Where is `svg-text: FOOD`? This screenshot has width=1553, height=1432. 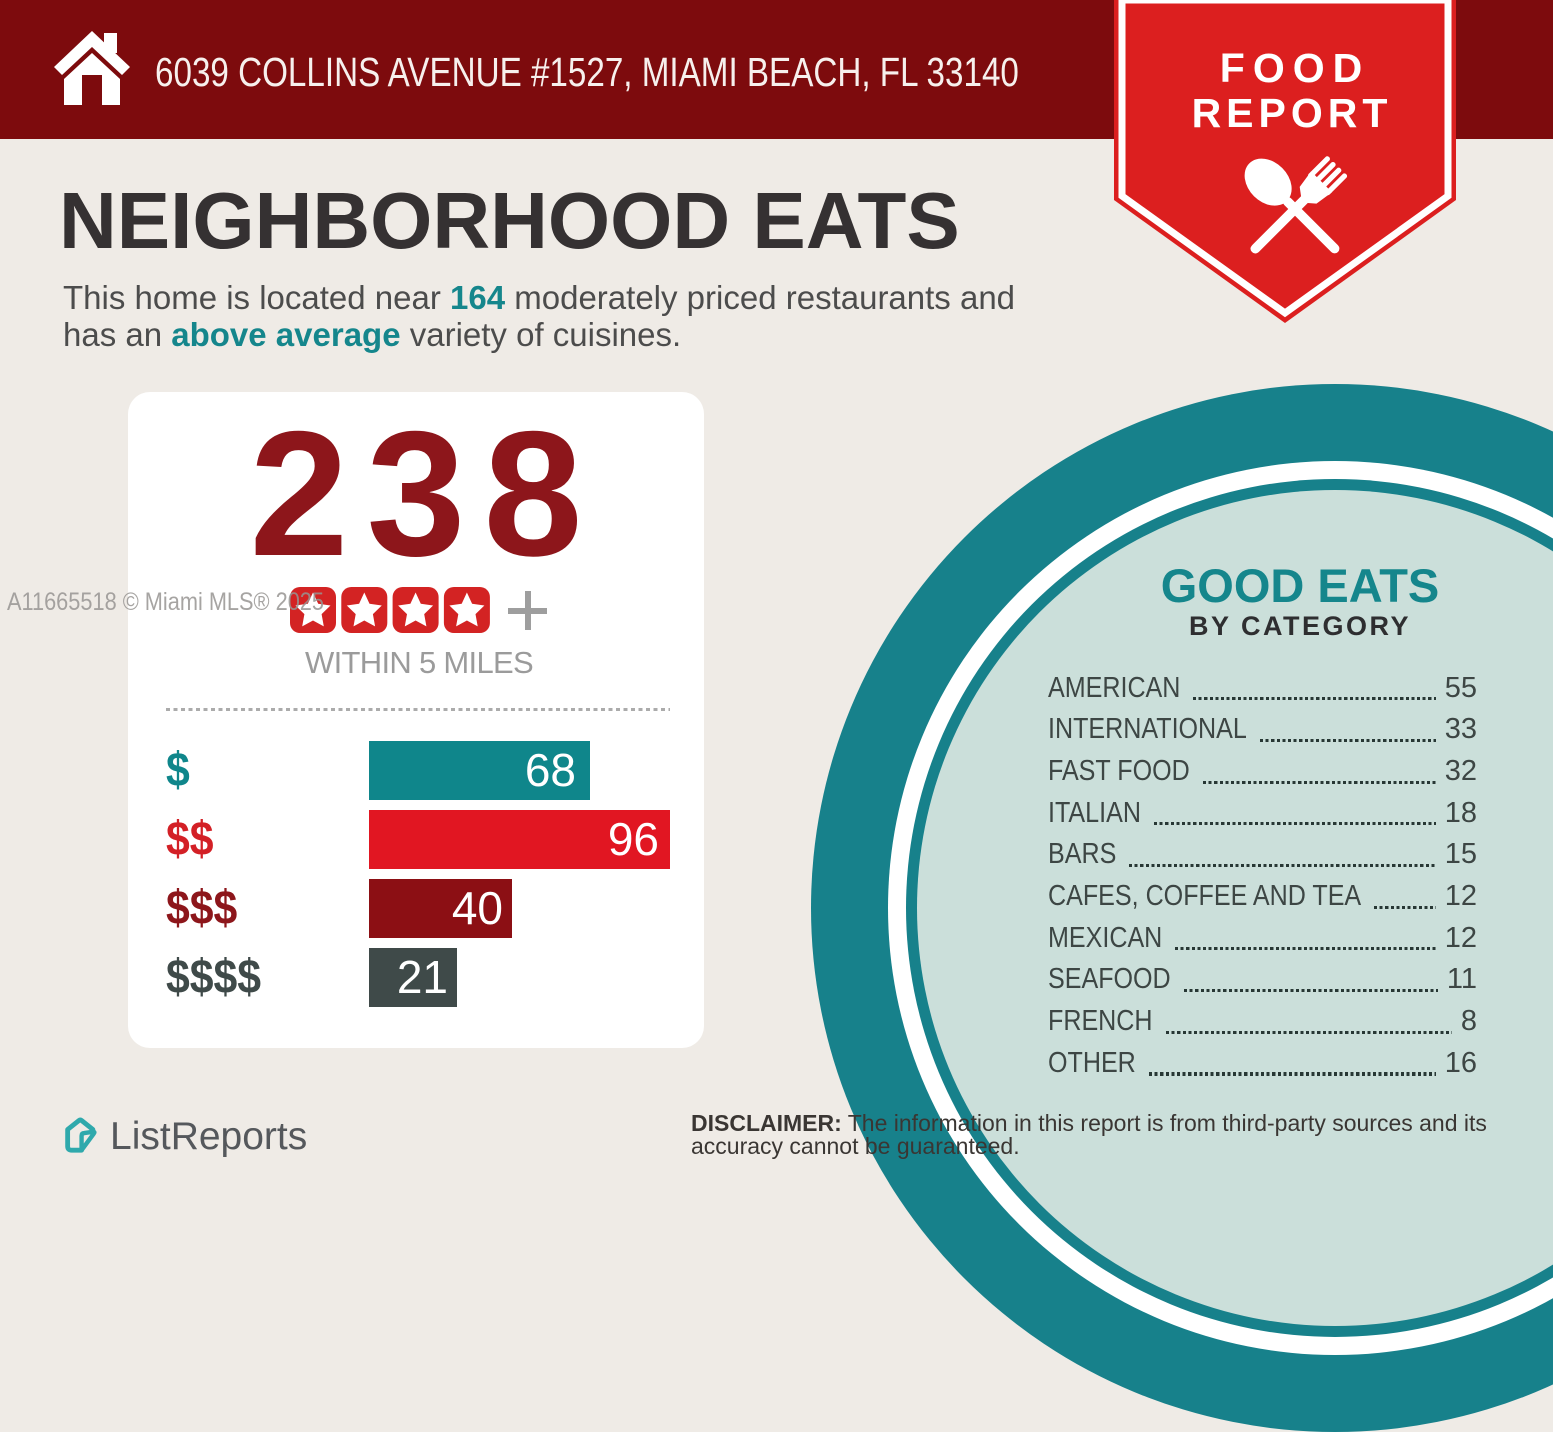 svg-text: FOOD is located at coordinates (1295, 68).